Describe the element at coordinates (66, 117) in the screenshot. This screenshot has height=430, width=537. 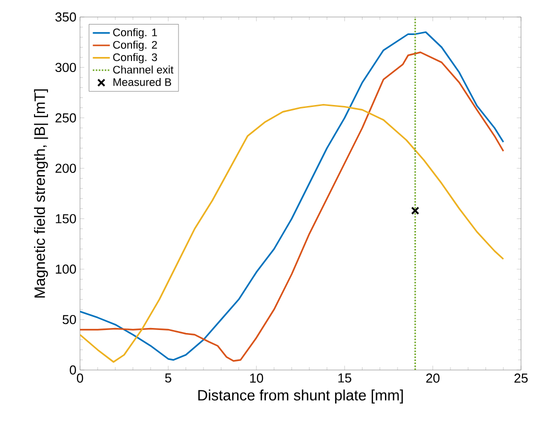
I see `y-tick-label: 250` at that location.